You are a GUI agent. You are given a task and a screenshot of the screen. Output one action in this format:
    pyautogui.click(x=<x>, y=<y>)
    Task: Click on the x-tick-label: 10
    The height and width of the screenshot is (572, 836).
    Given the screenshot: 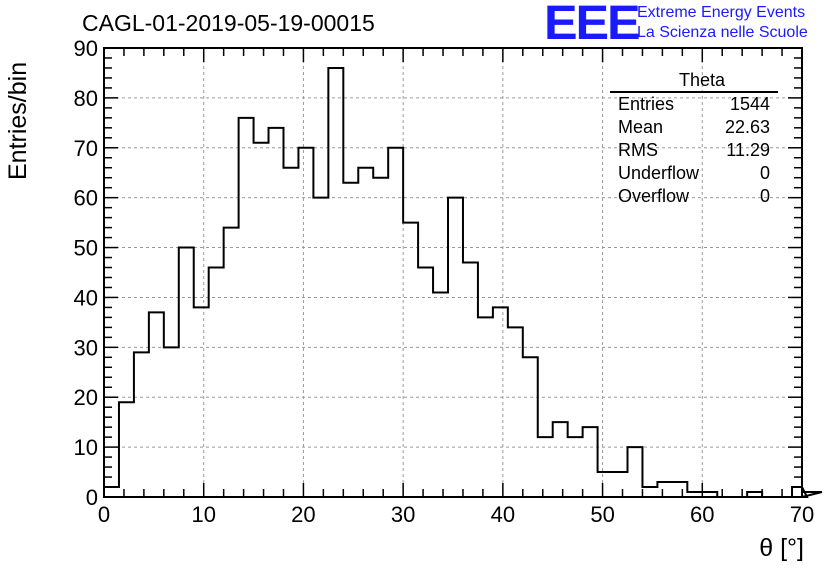 What is the action you would take?
    pyautogui.click(x=203, y=514)
    